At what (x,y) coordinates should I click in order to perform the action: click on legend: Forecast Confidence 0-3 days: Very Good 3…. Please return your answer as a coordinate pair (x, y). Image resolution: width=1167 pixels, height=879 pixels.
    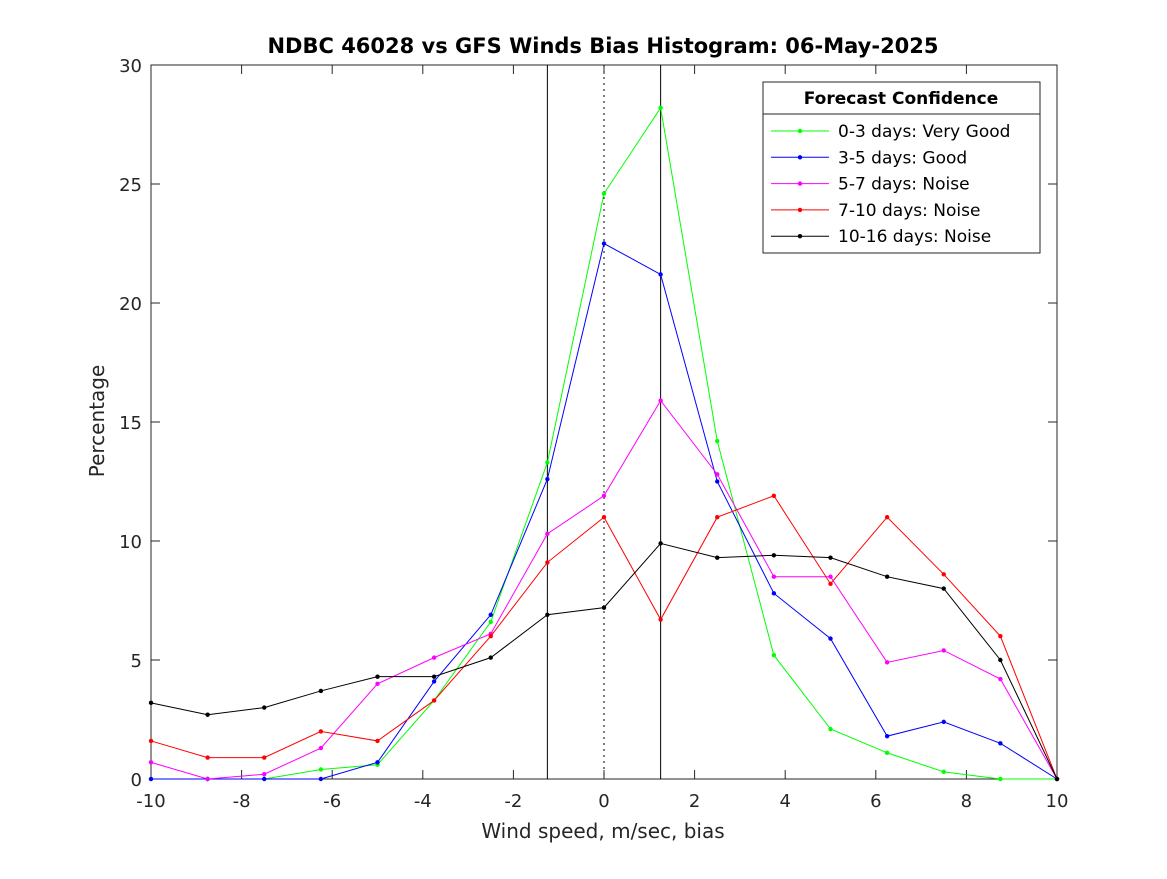
    Looking at the image, I should click on (901, 167).